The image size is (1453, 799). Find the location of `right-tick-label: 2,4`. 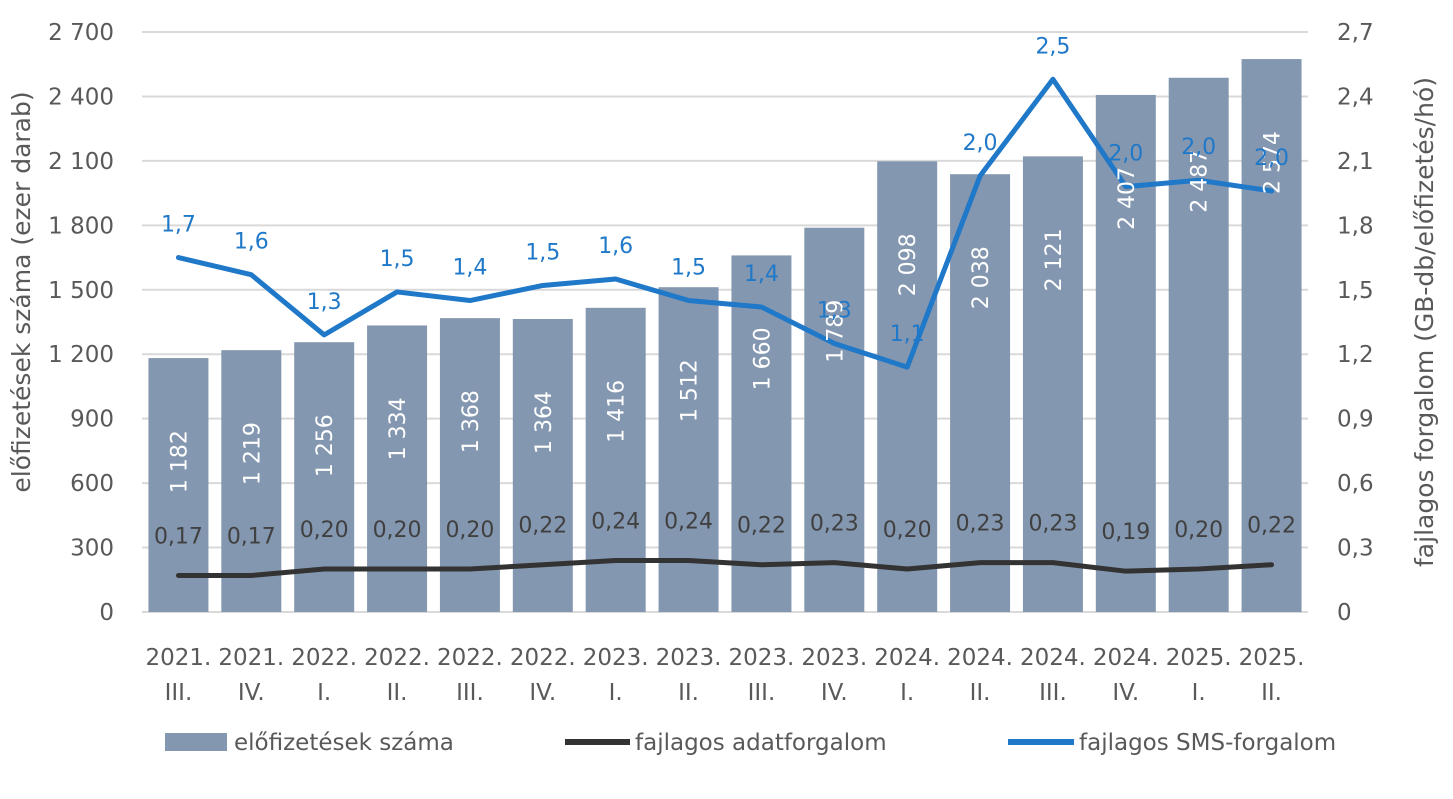

right-tick-label: 2,4 is located at coordinates (1355, 97).